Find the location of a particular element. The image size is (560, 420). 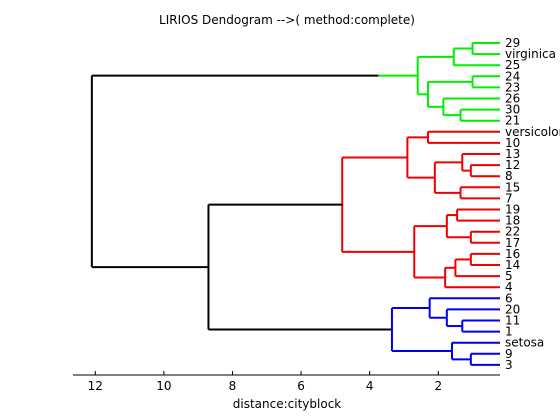

leaf-label: 6 is located at coordinates (509, 298).